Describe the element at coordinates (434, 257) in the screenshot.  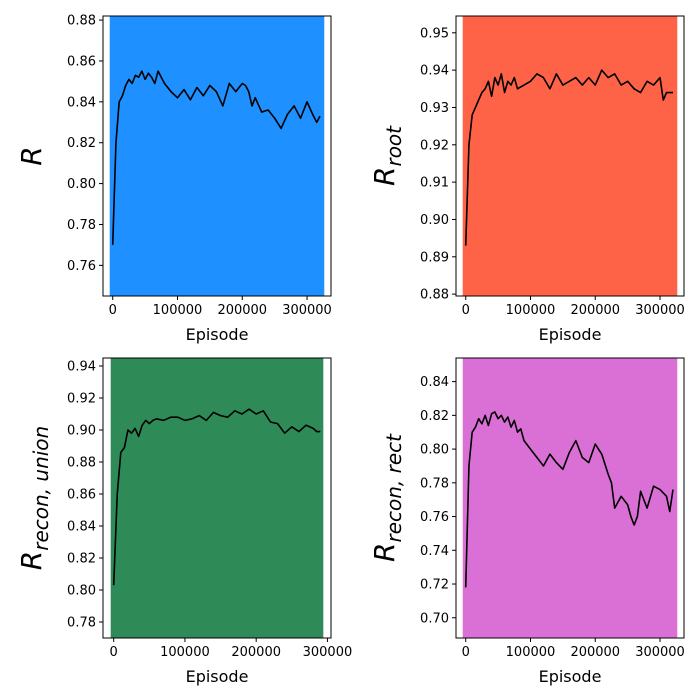
I see `y-tick-label: 0.89` at that location.